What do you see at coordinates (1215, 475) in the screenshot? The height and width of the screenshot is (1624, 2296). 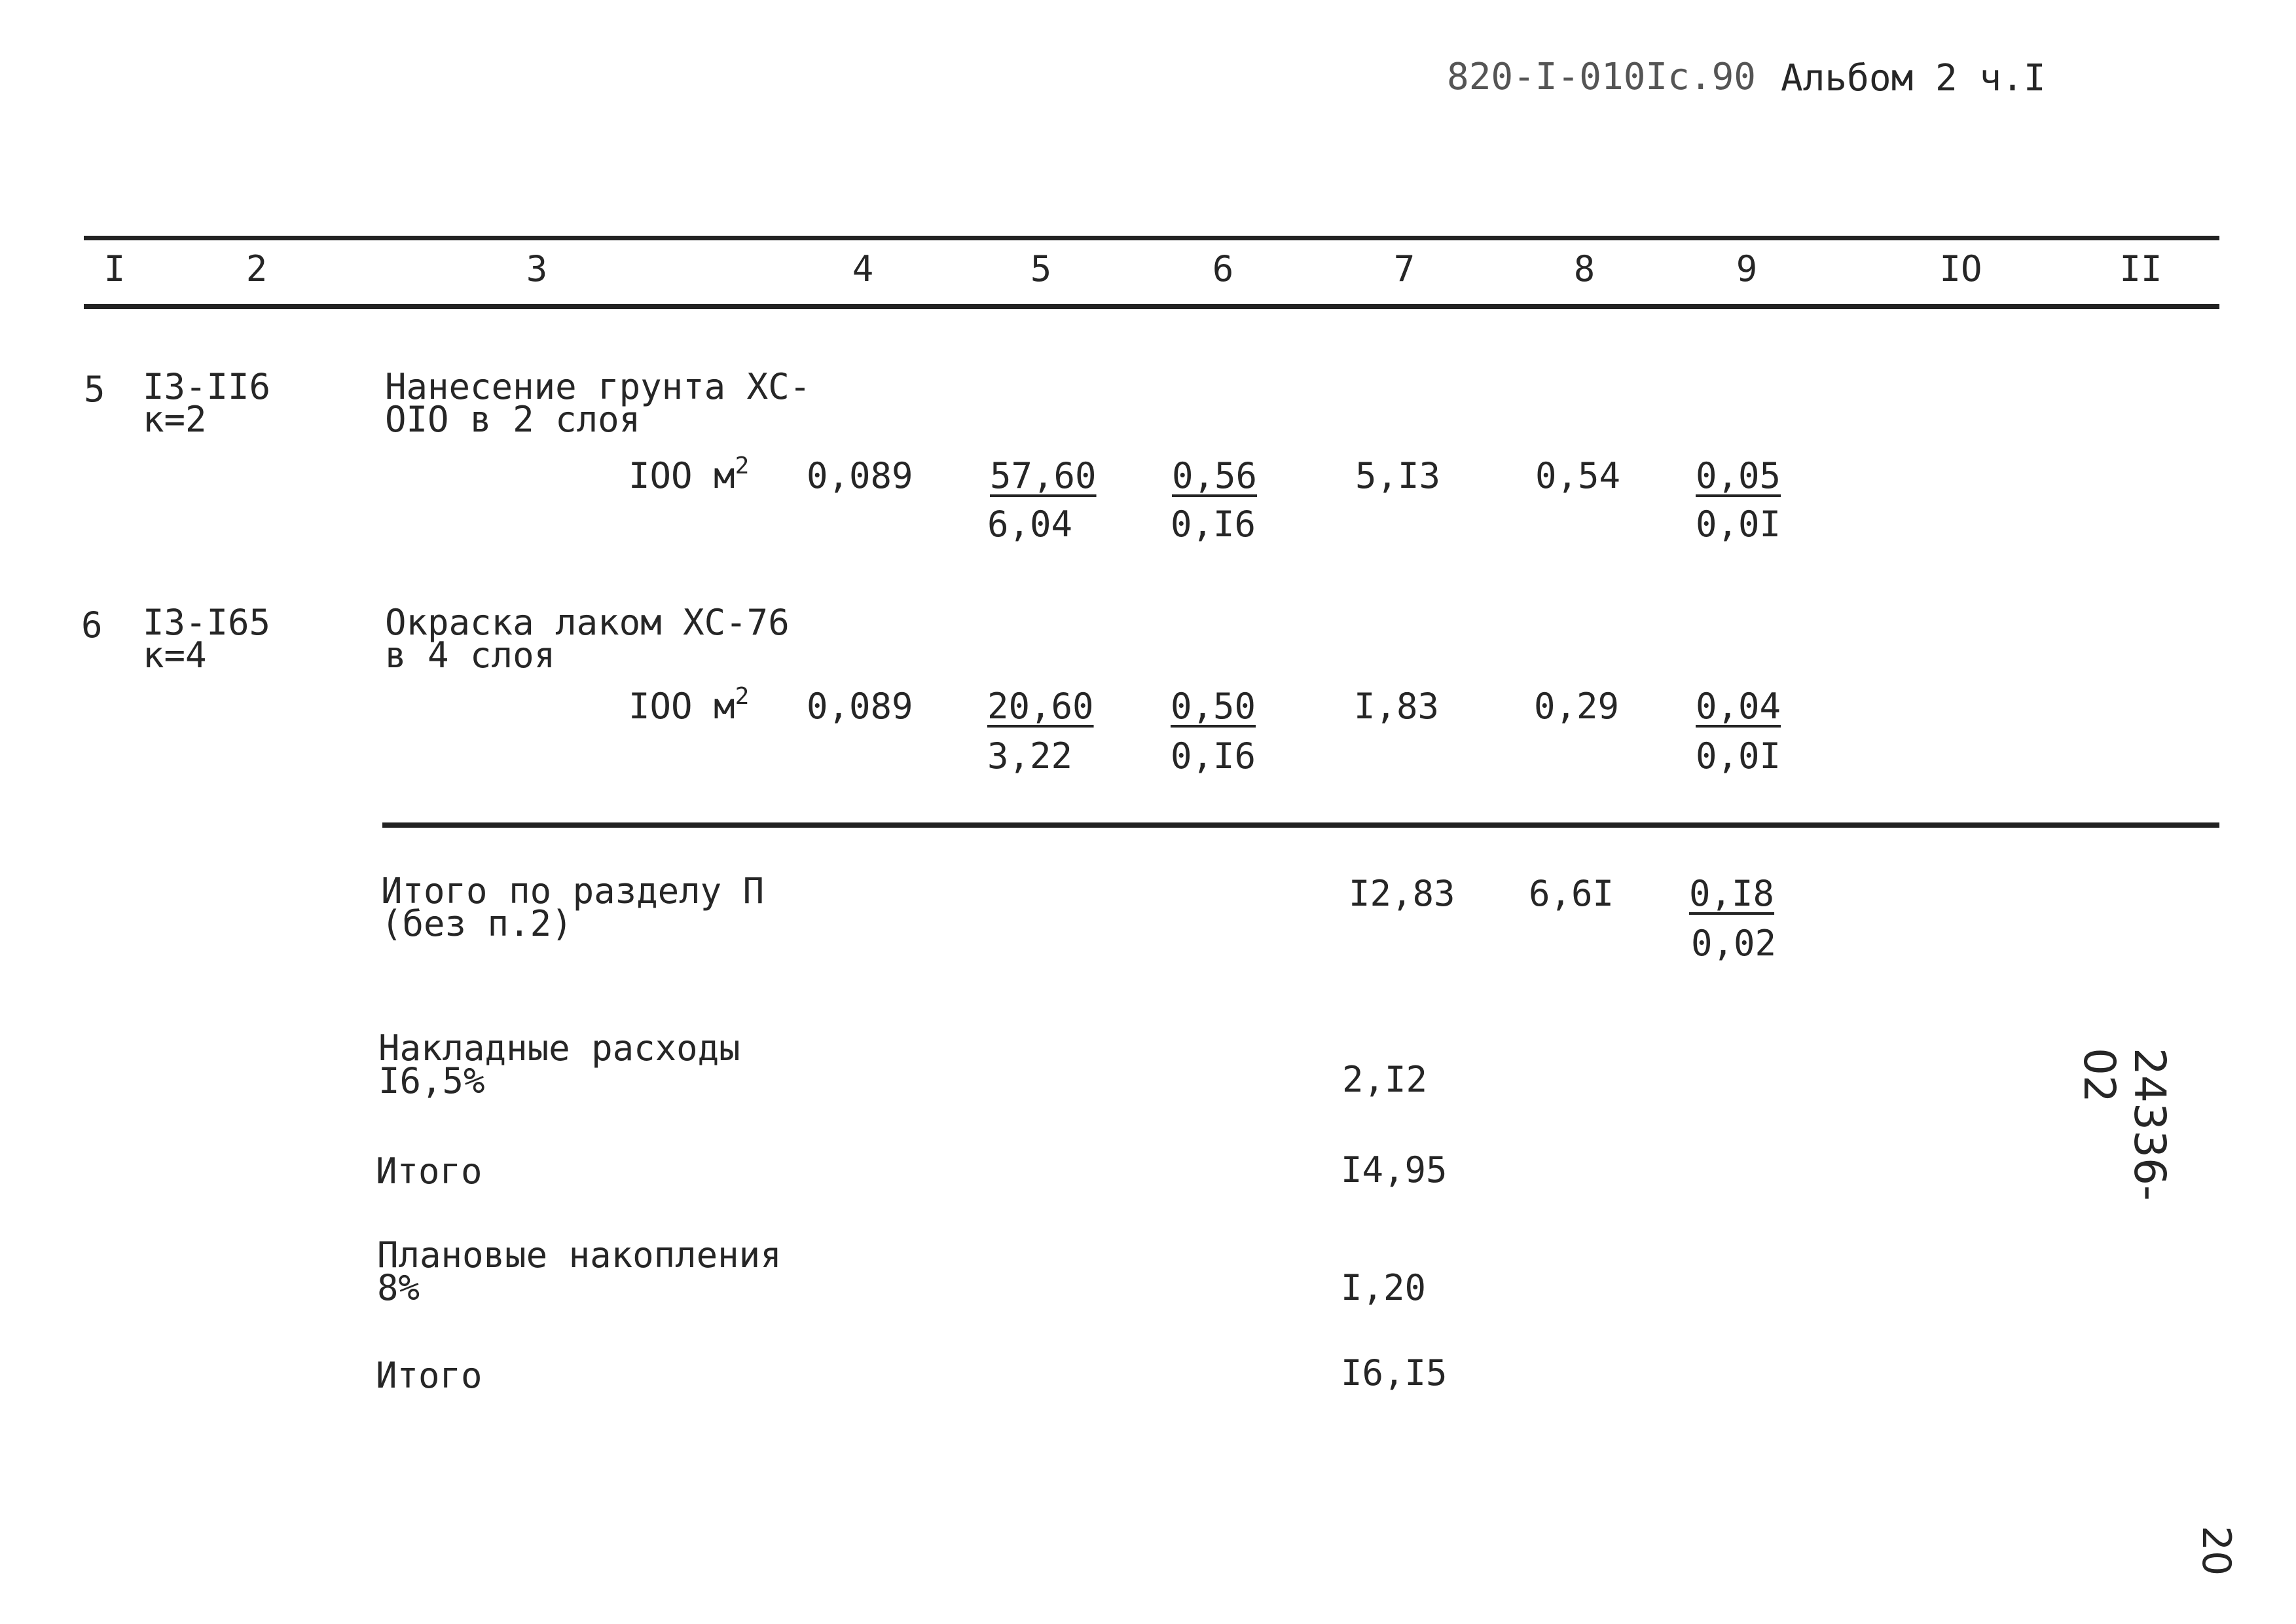 I see `cell-col6-top: 0,56` at bounding box center [1215, 475].